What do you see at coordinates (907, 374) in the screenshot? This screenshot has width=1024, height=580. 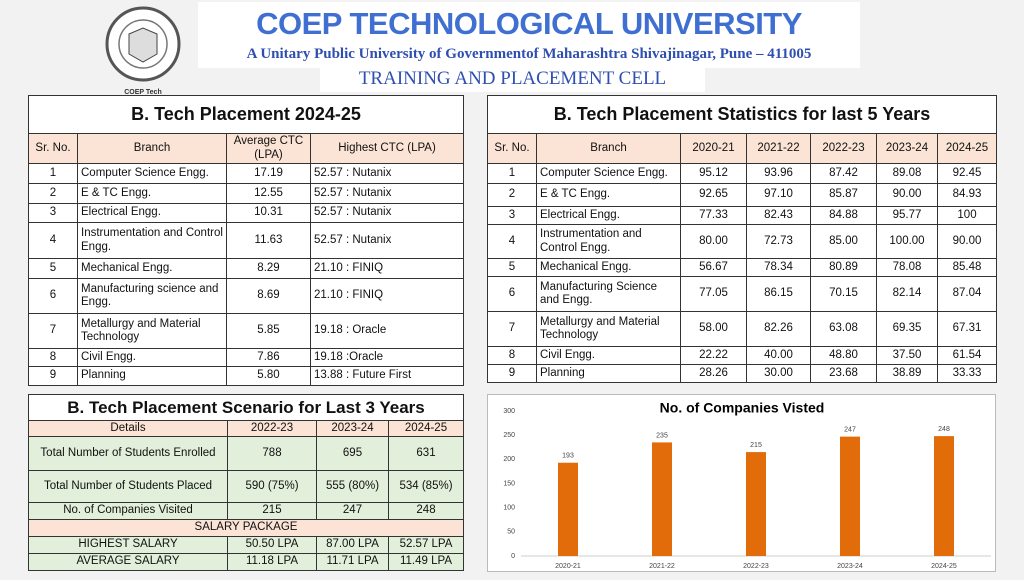 I see `table-cell: 38.89` at bounding box center [907, 374].